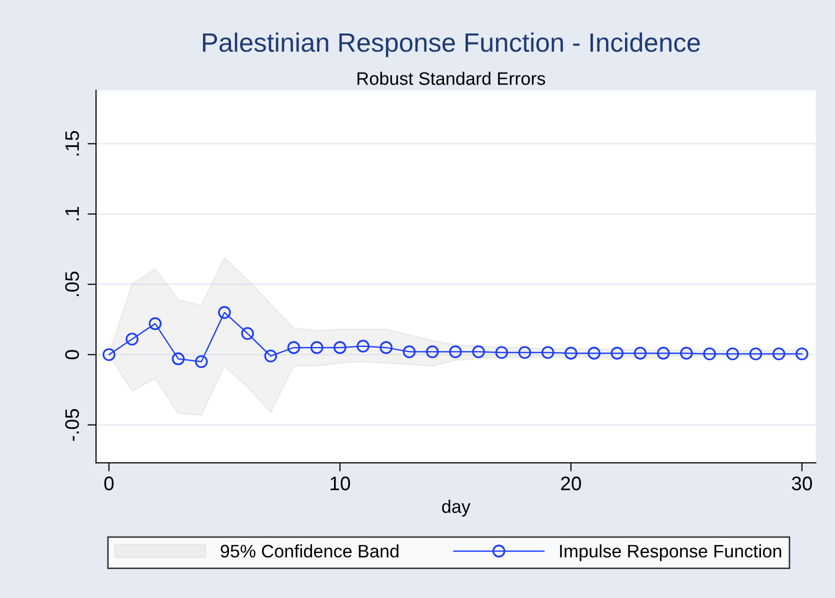 The image size is (835, 598). What do you see at coordinates (72, 143) in the screenshot?
I see `y-tick-label: .15` at bounding box center [72, 143].